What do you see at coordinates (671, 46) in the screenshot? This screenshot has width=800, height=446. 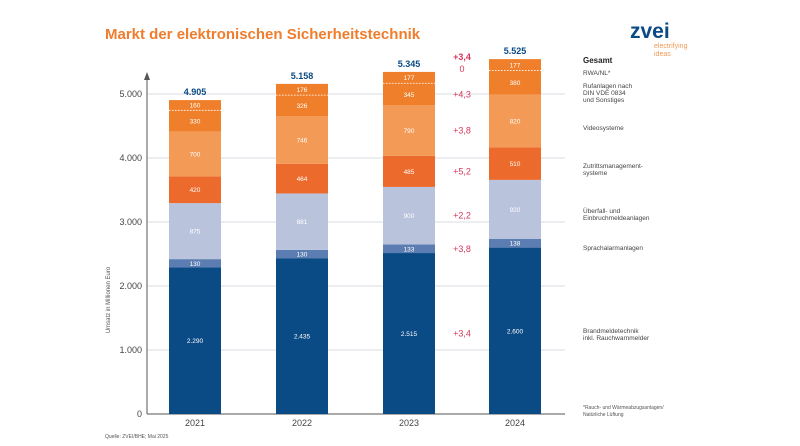 I see `logo-tagline-1: electrifying` at bounding box center [671, 46].